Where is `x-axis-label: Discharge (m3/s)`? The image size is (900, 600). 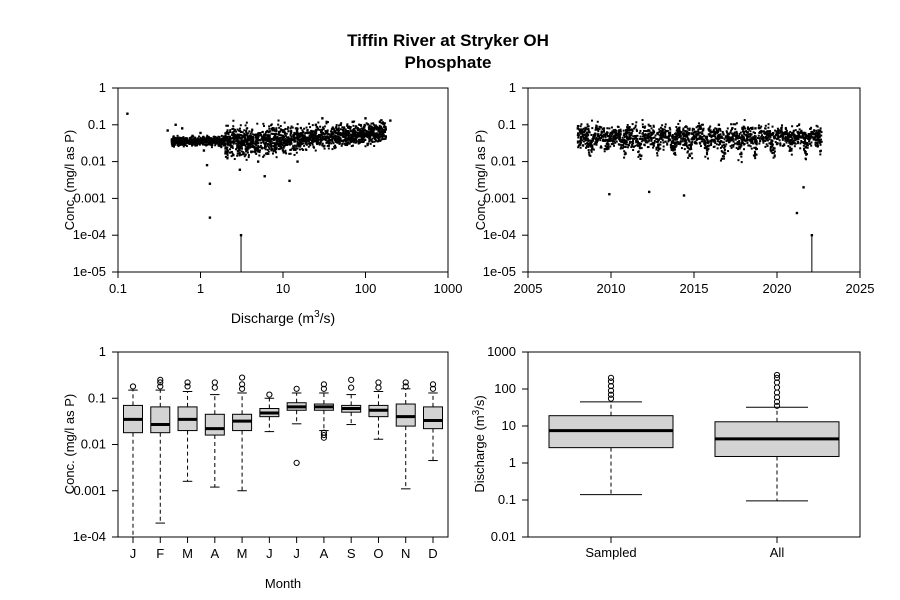
x-axis-label: Discharge (m3/s) is located at coordinates (283, 317).